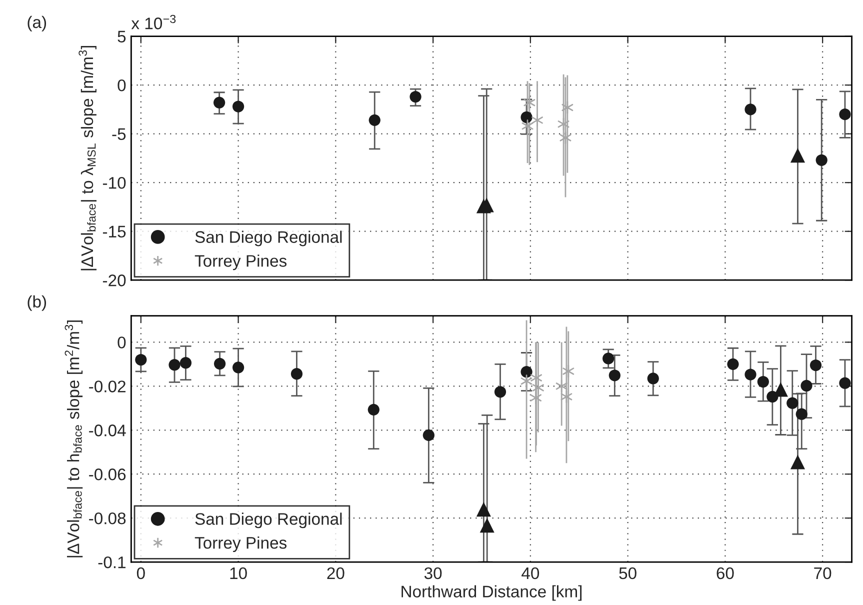  Describe the element at coordinates (725, 573) in the screenshot. I see `x-tick-label: 60` at that location.